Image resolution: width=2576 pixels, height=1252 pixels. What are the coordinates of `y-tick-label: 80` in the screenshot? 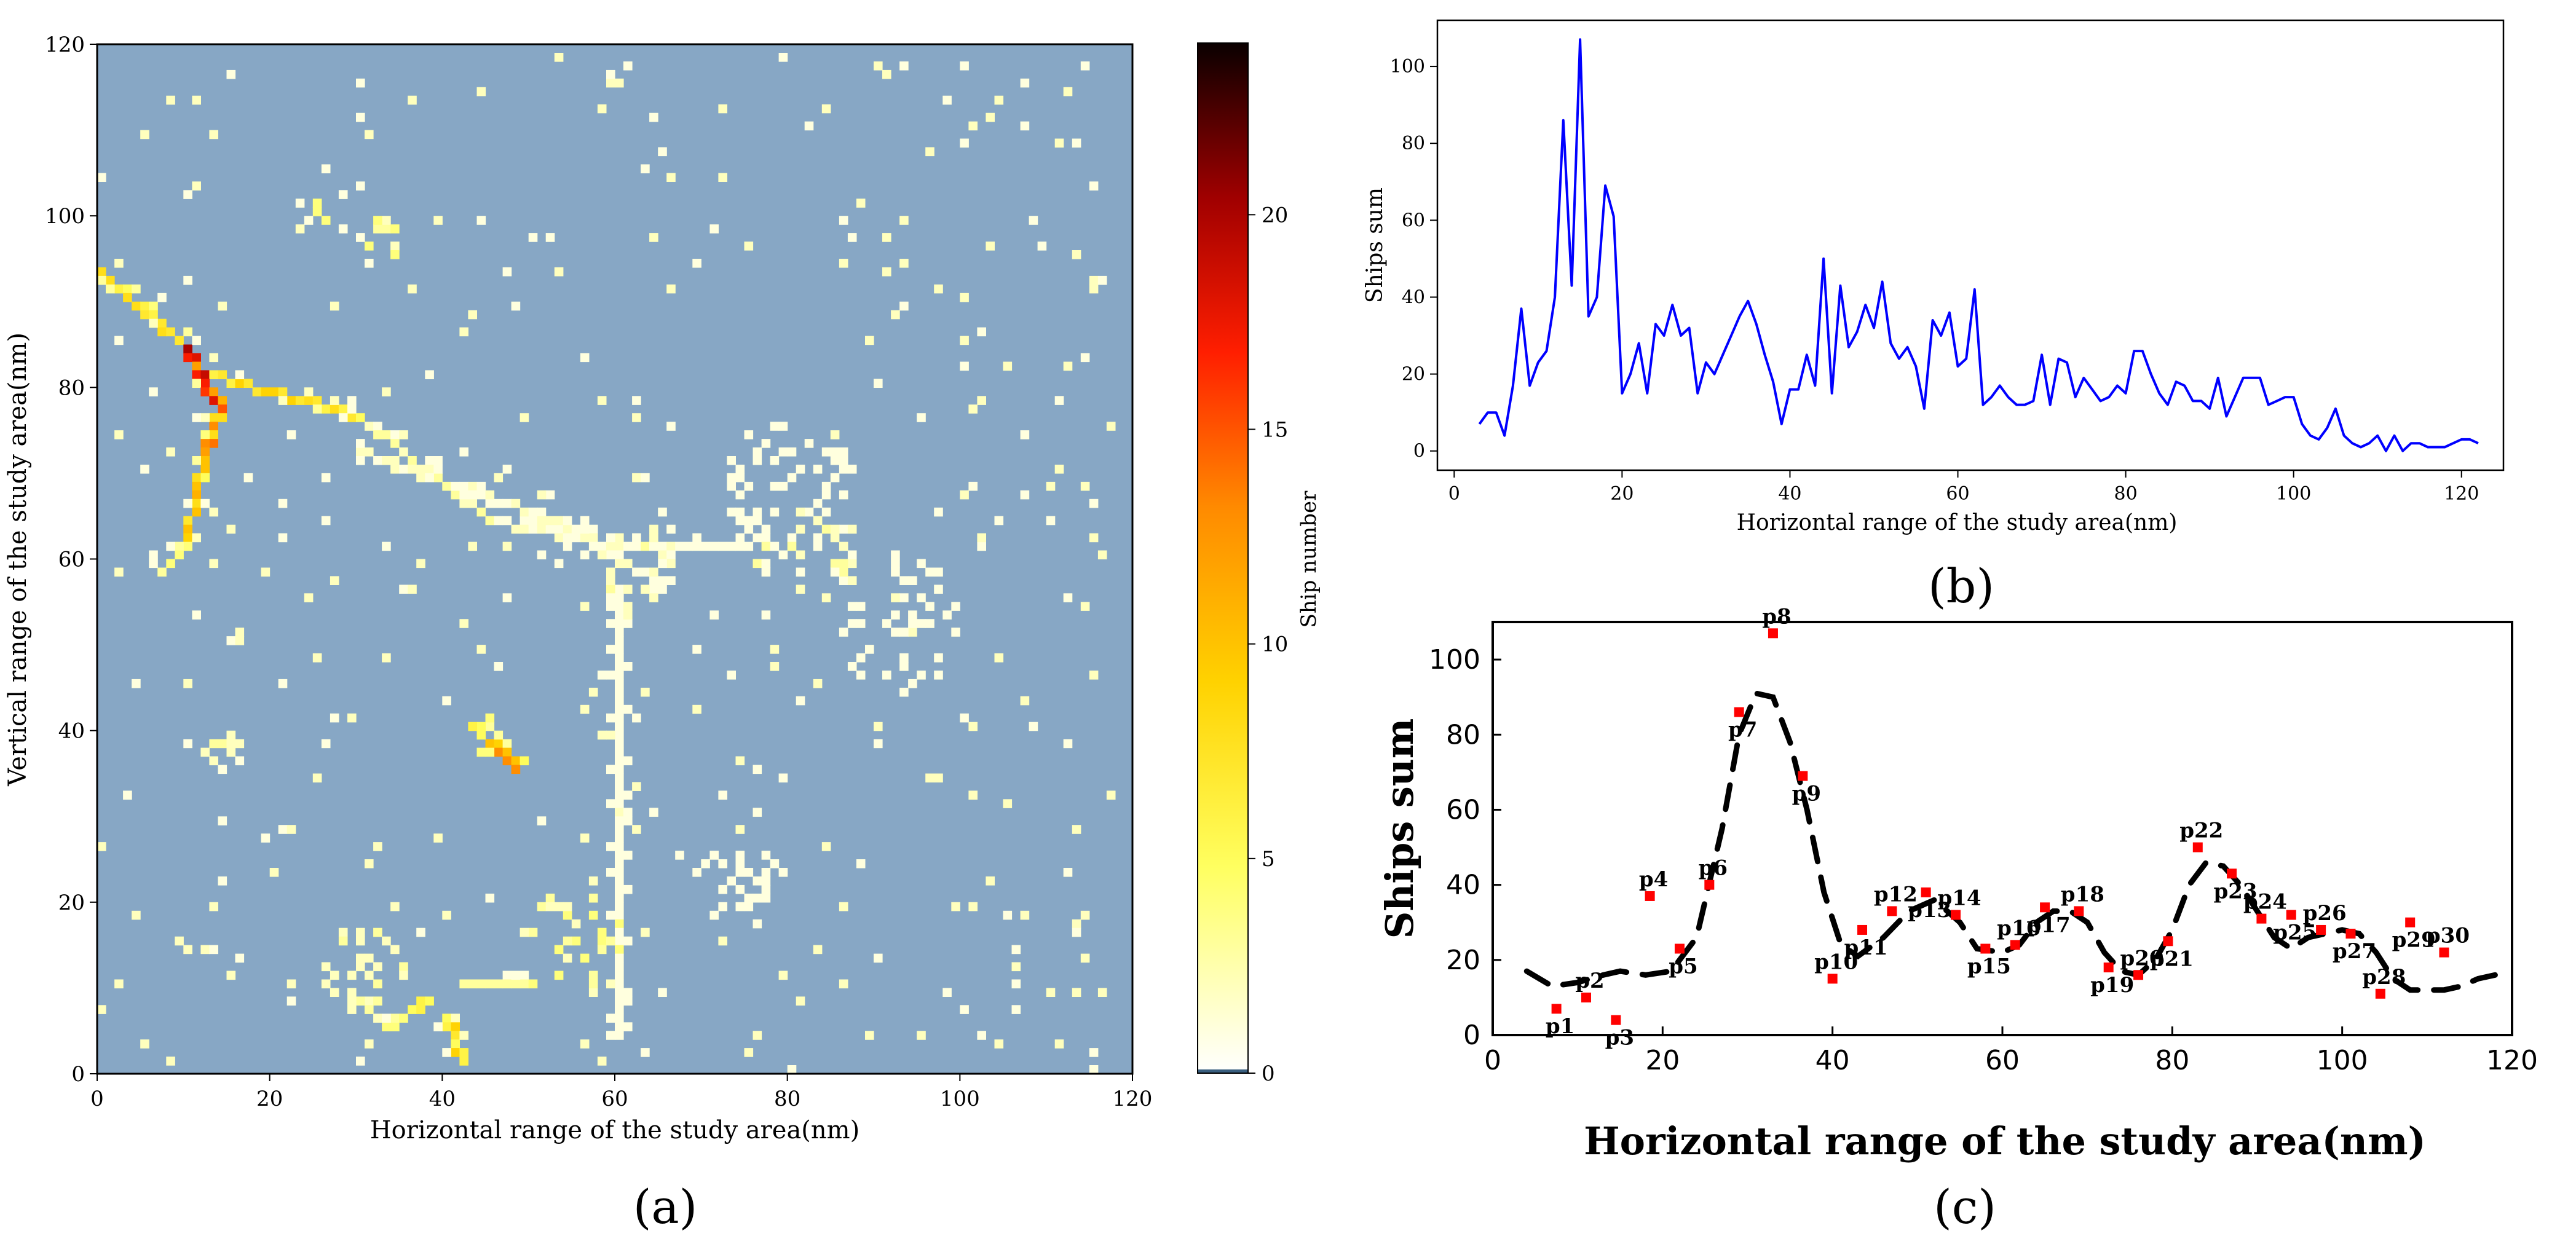 It's located at (71, 388).